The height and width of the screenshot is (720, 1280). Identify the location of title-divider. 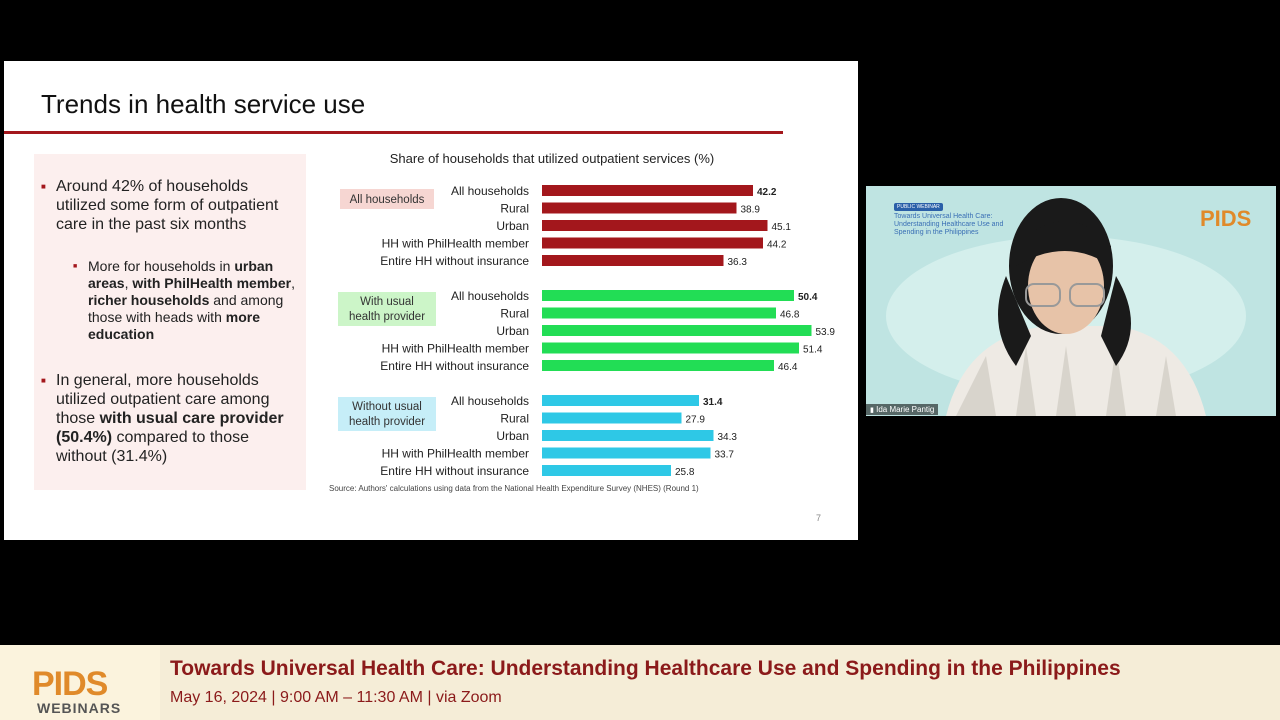
(393, 132).